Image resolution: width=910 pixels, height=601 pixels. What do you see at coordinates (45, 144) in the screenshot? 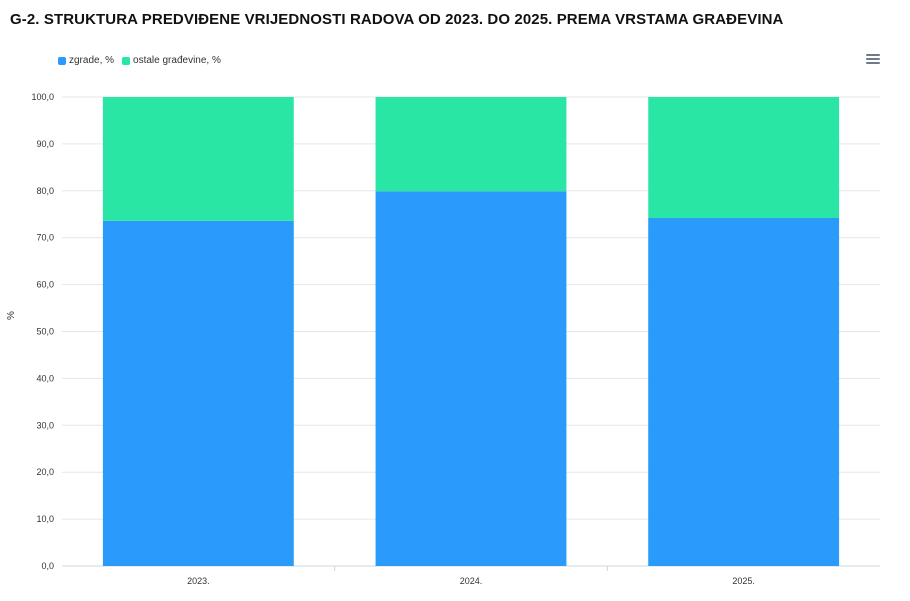
I see `y-tick-label: 90,0` at bounding box center [45, 144].